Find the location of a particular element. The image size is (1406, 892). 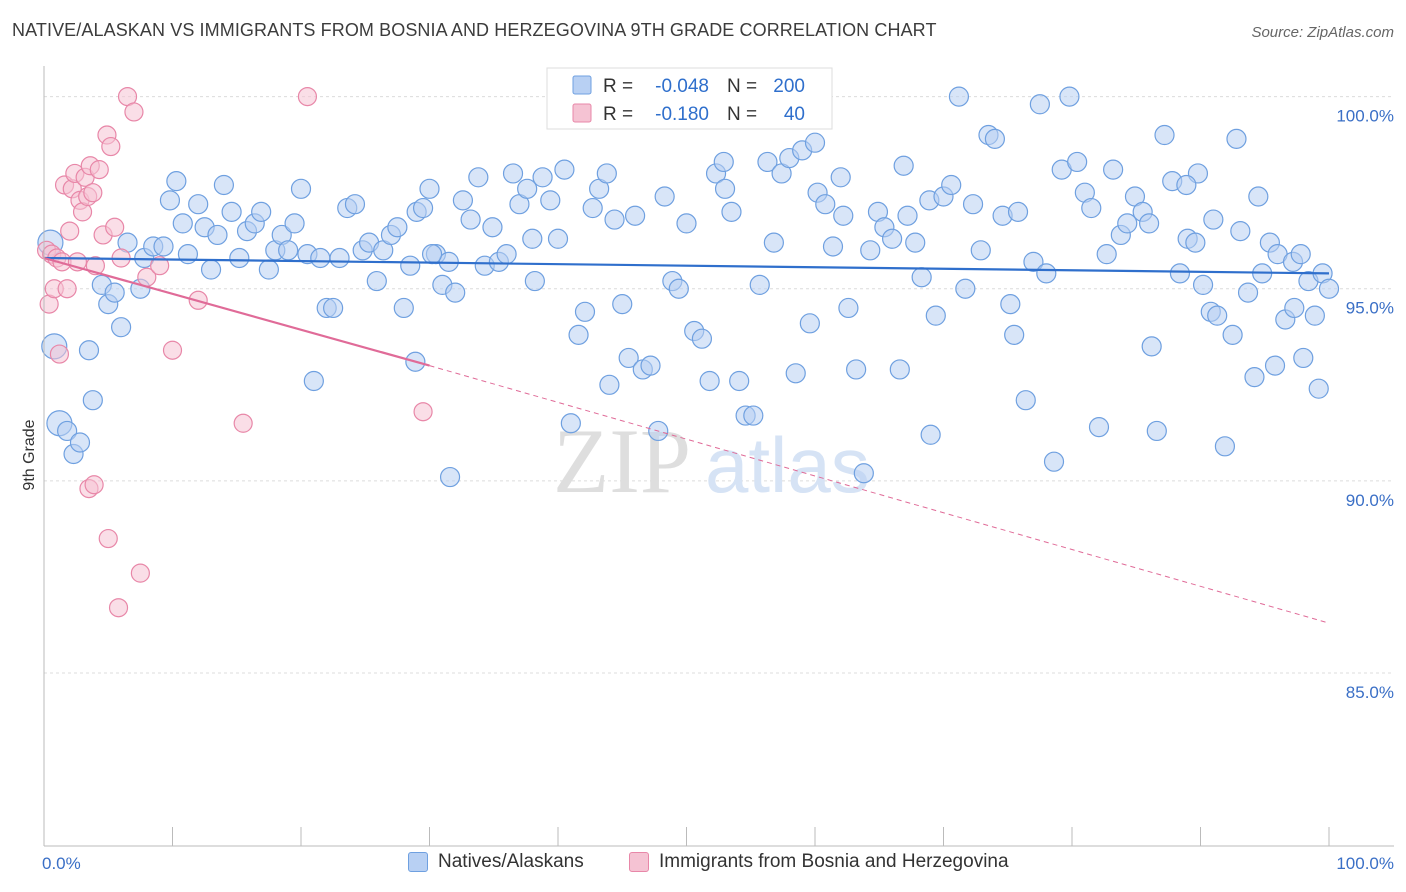

legend-r-value-2: -0.180 is located at coordinates (682, 114).